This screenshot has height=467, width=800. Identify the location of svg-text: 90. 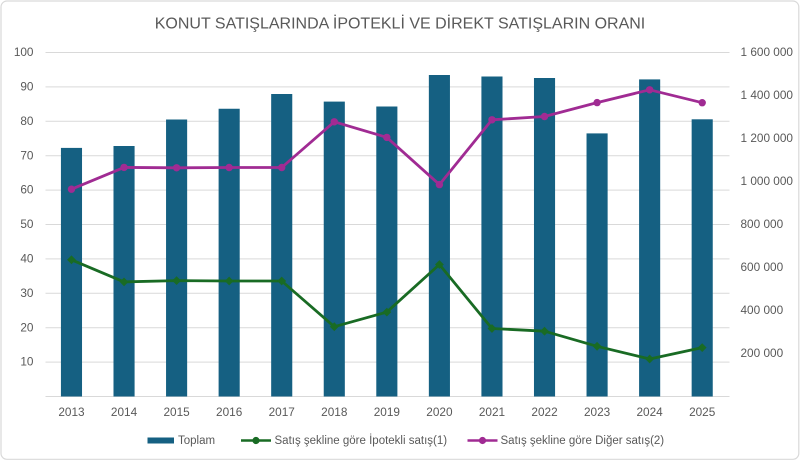
(27, 87).